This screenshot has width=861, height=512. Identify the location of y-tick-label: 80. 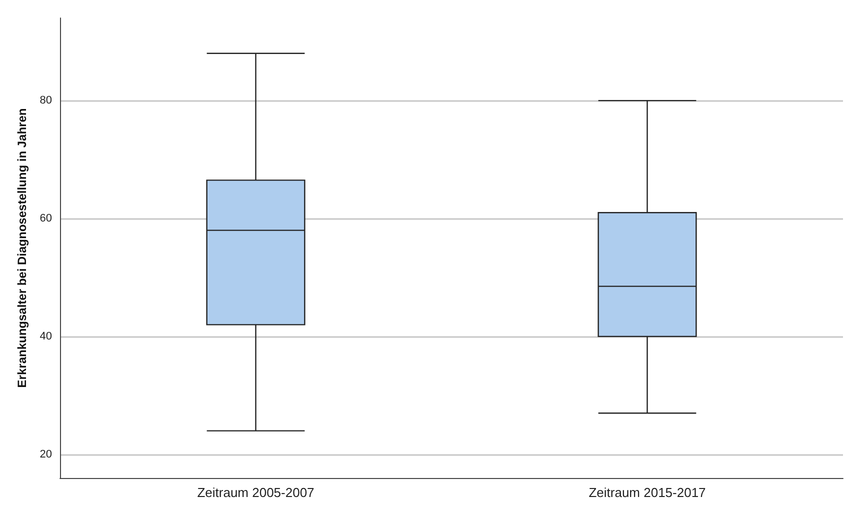
(46, 100).